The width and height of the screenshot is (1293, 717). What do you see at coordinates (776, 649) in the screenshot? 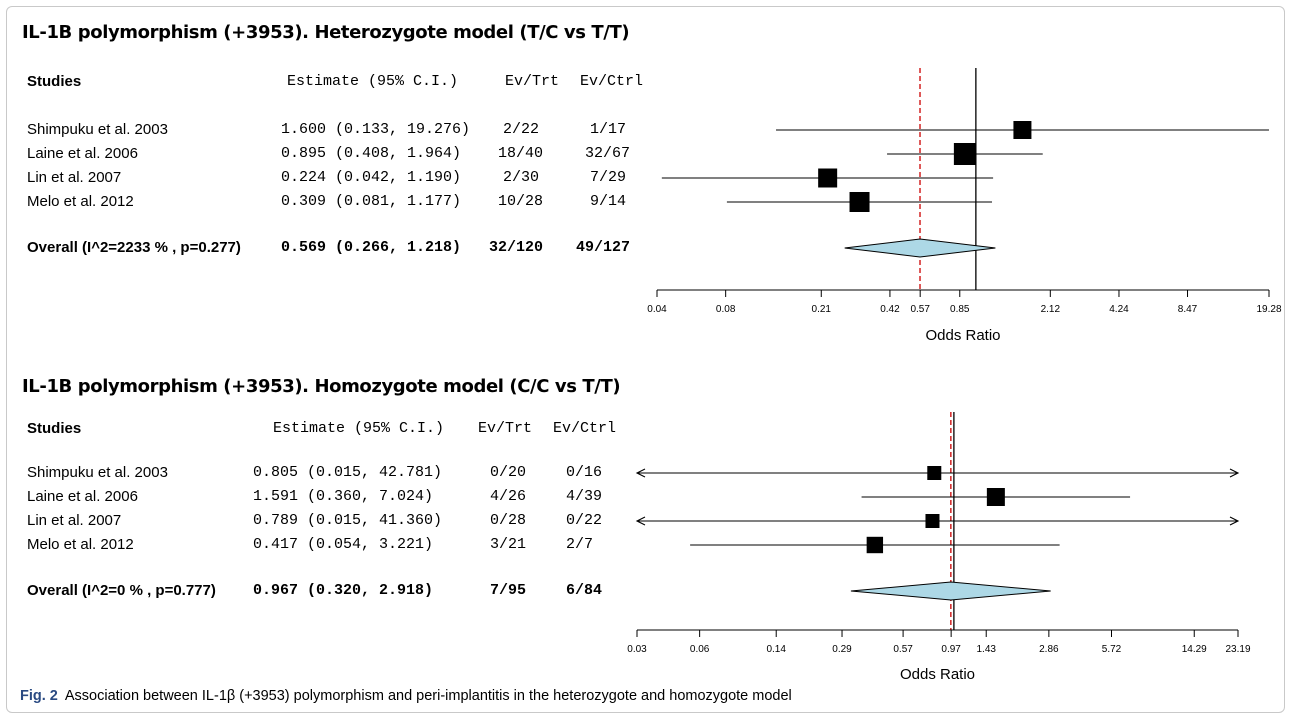
I see `x-tick-label: 0.14` at bounding box center [776, 649].